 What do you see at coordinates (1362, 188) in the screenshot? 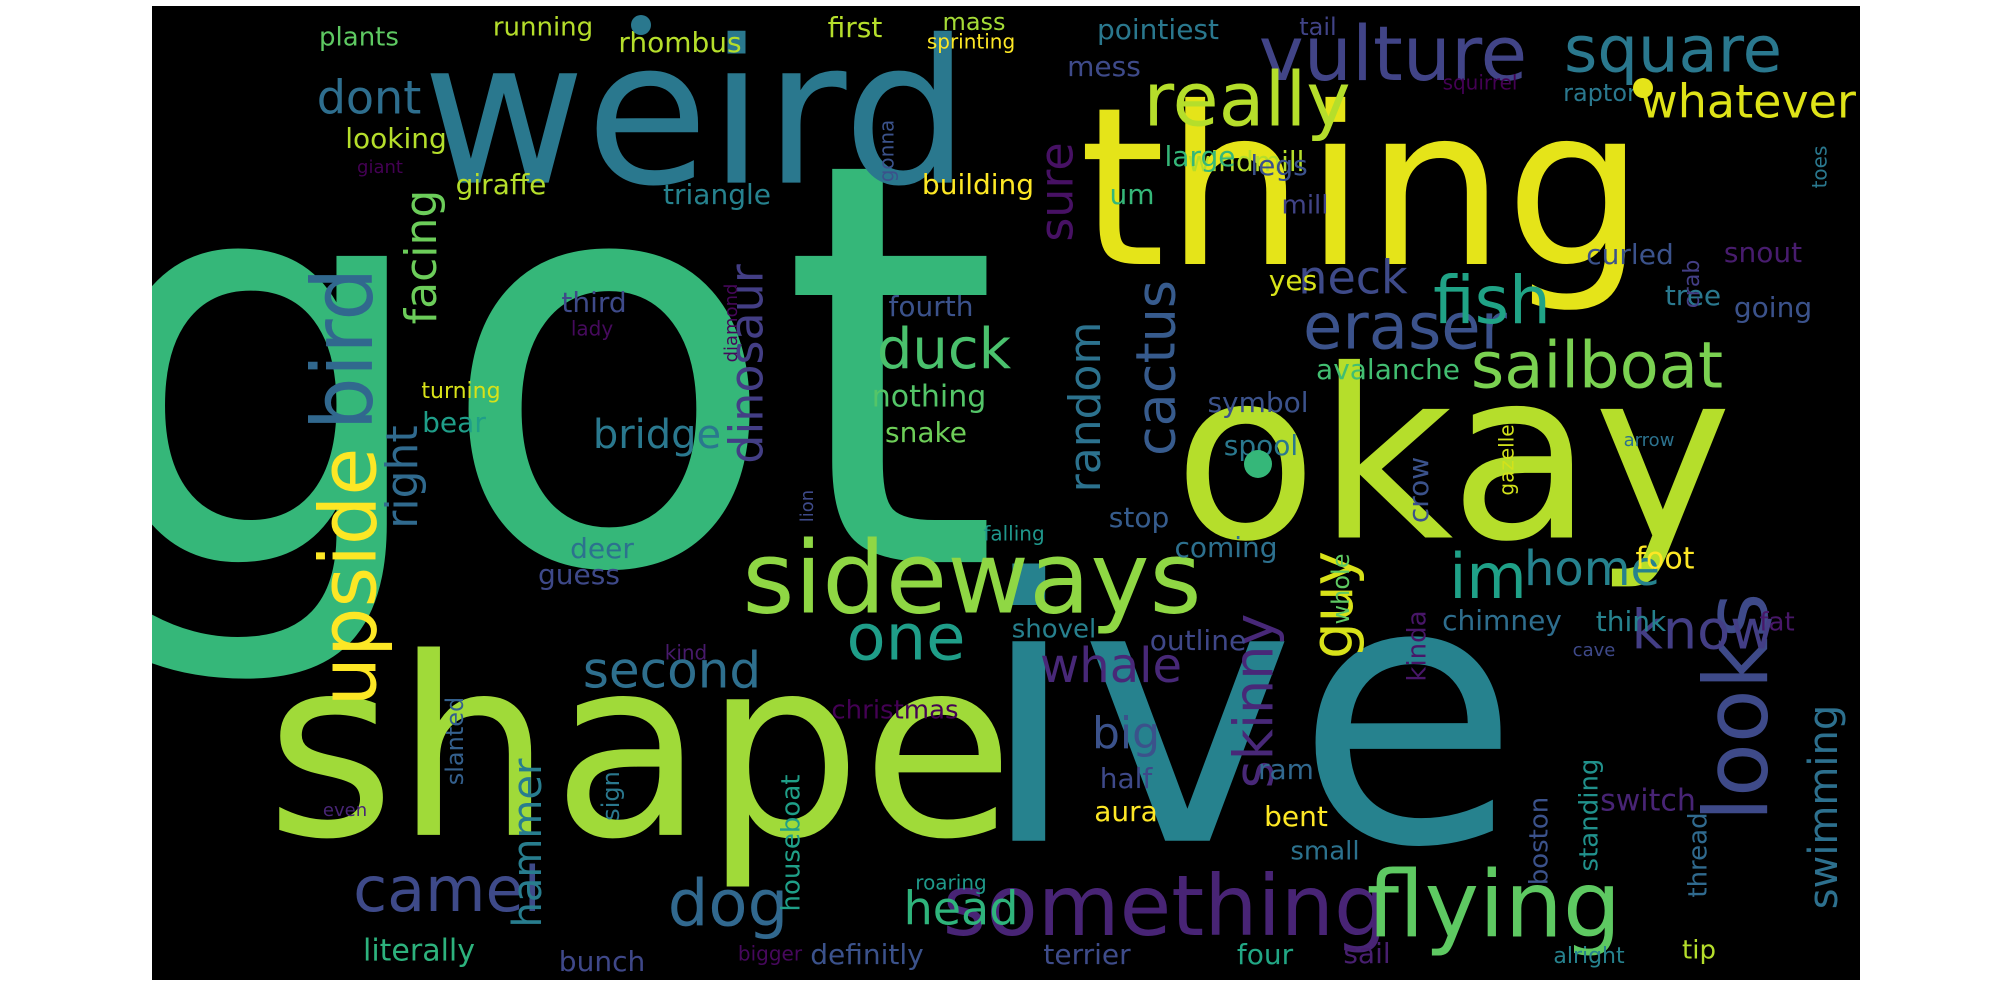
I see `word-thing: thing` at bounding box center [1362, 188].